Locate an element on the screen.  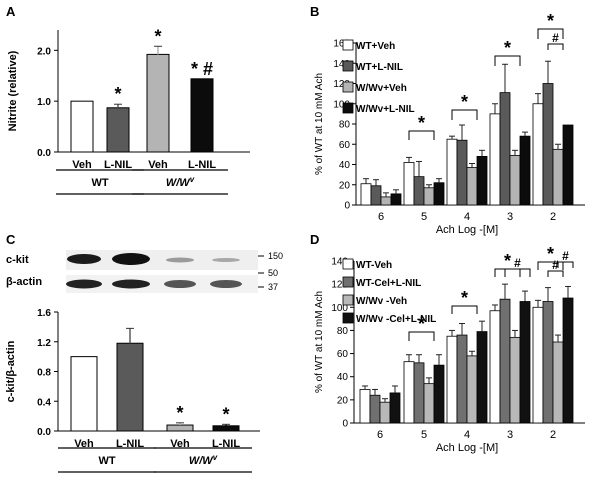
y-tick-label: 0 is located at coordinates (347, 206).